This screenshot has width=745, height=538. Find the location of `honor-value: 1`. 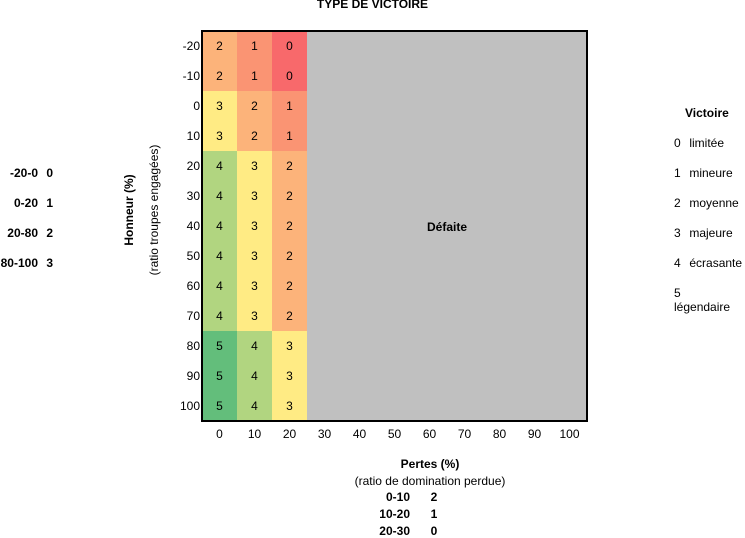

honor-value: 1 is located at coordinates (50, 203).